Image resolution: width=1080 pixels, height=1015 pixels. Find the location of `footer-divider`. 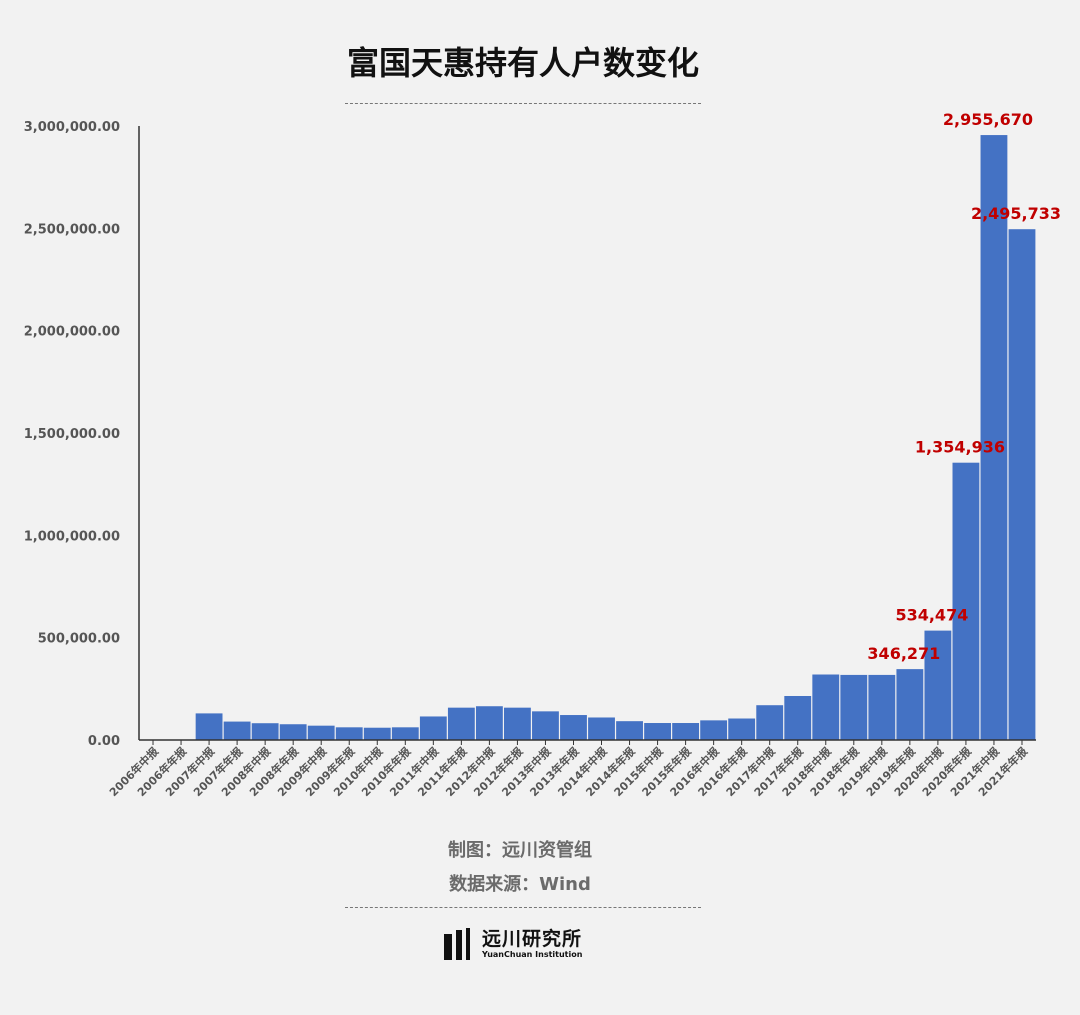

footer-divider is located at coordinates (523, 907).